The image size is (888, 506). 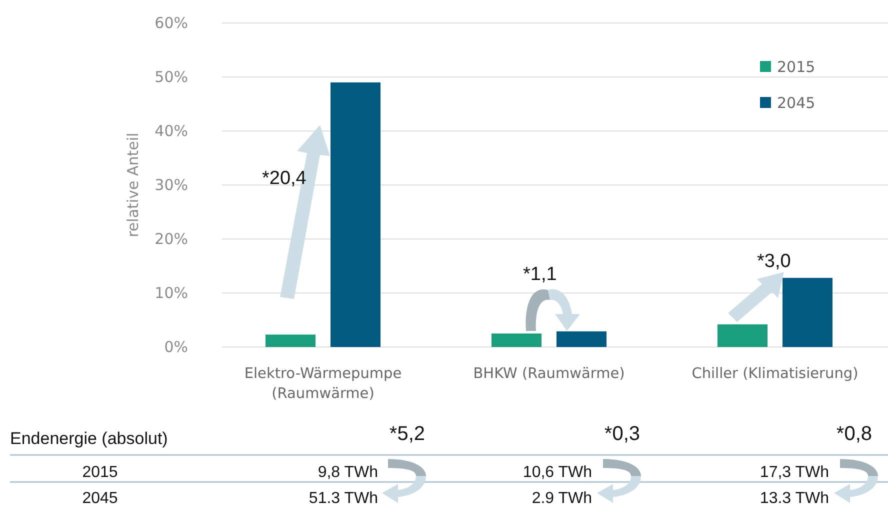 I want to click on y-tick-label: 40%, so click(x=171, y=131).